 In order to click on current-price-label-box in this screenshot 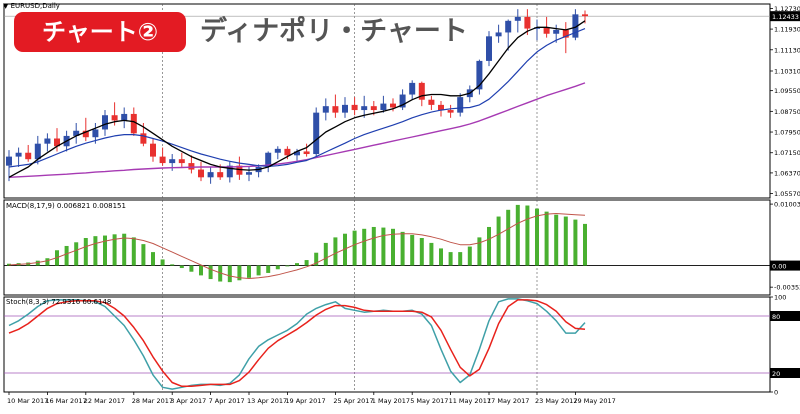, I will do `click(785, 16)`.